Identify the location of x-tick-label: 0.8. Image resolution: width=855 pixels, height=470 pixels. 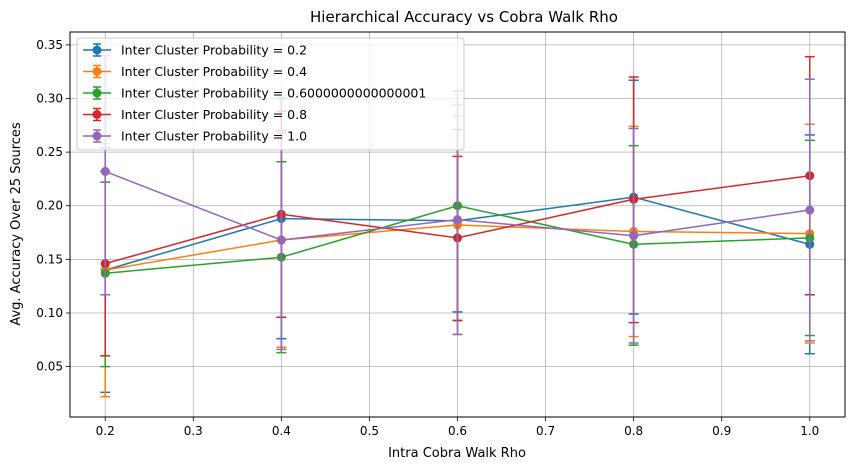
(633, 431).